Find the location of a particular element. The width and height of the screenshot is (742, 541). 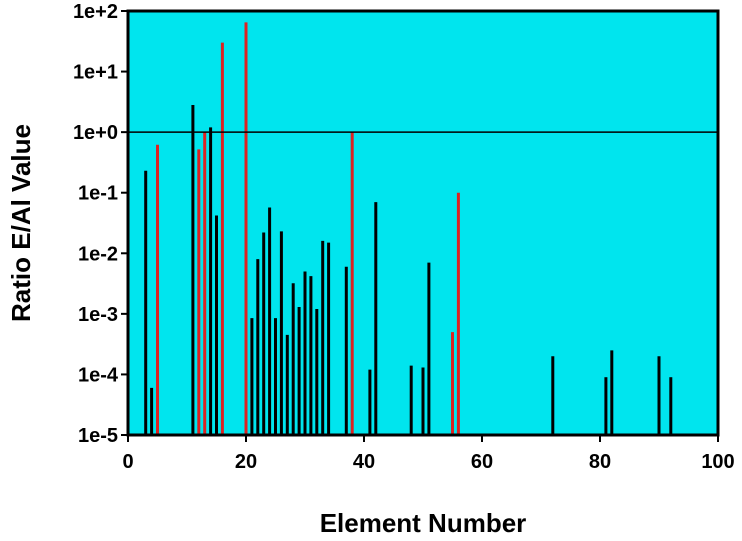

y-tick-label: 1e-4 is located at coordinates (98, 375).